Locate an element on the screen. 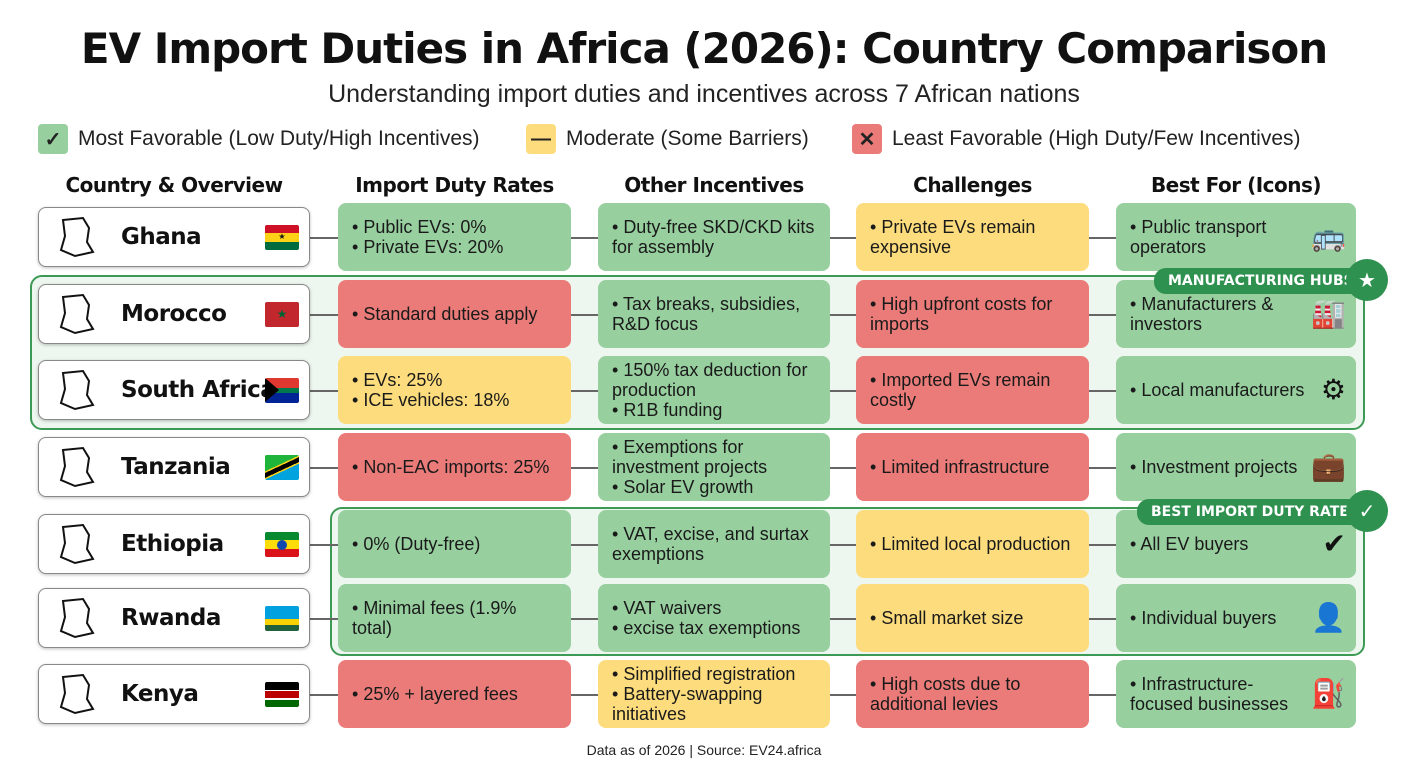  cell-item: Minimal fees (1.9% total) is located at coordinates (455, 618).